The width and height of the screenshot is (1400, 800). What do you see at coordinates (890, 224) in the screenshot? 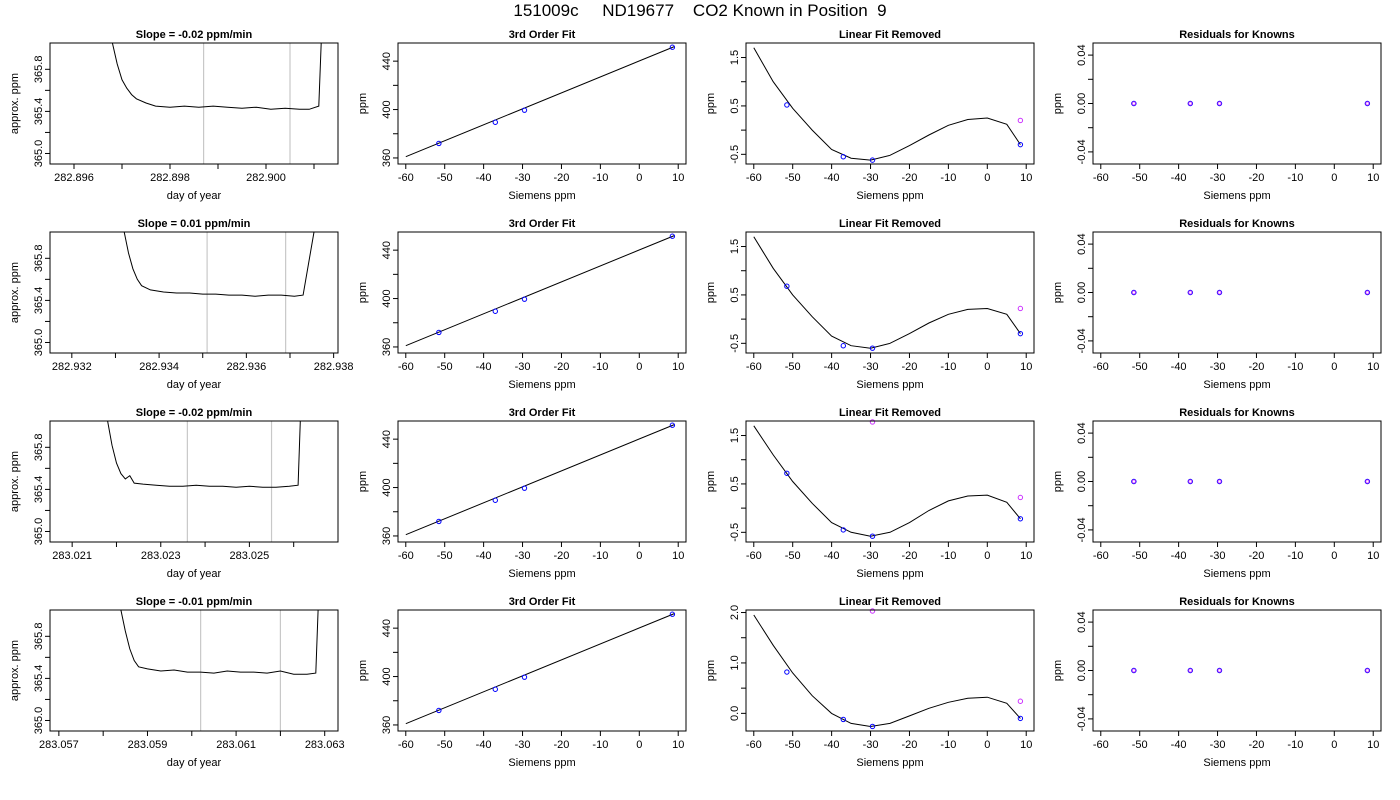
I see `panel-title: Linear Fit Removed` at bounding box center [890, 224].